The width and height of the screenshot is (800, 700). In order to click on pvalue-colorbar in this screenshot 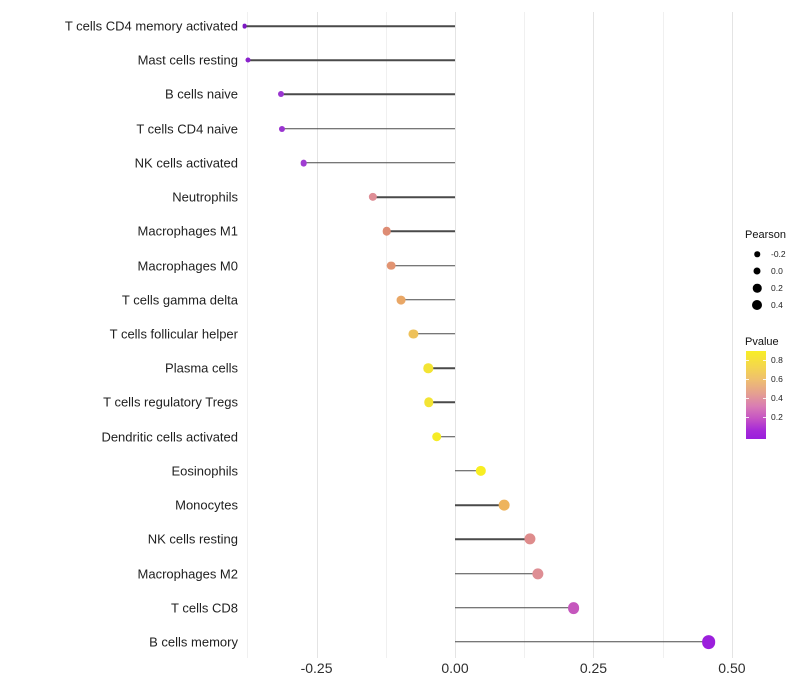, I will do `click(756, 395)`.